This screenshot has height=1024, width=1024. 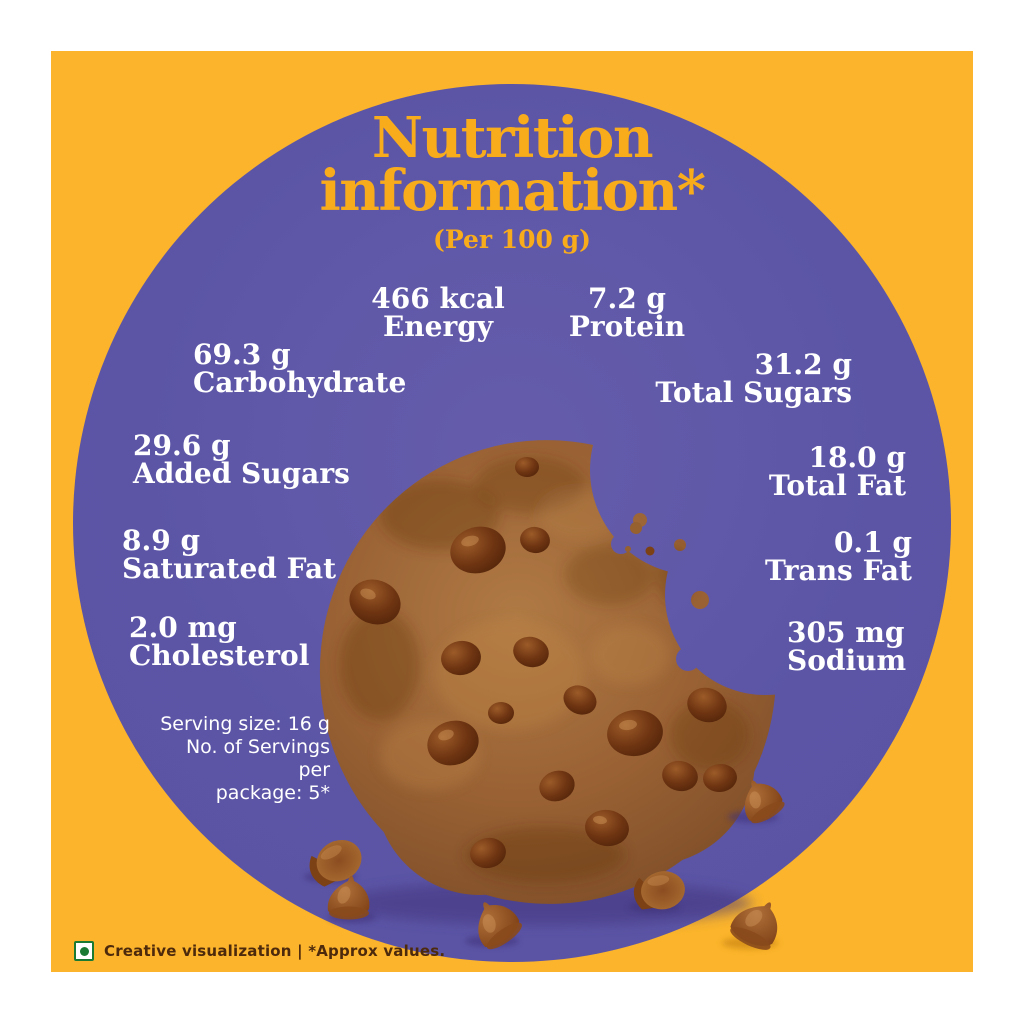 What do you see at coordinates (182, 445) in the screenshot?
I see `nutrient-value: 29.6 g` at bounding box center [182, 445].